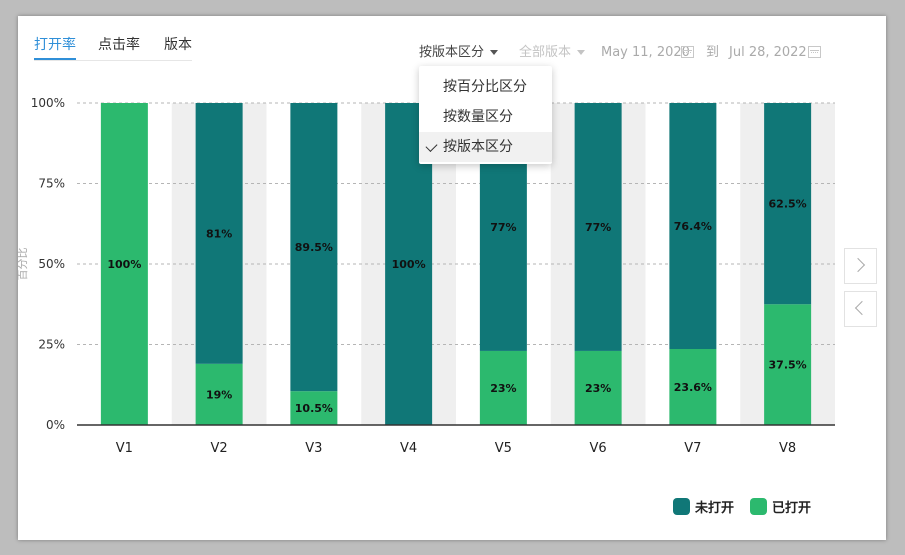 The image size is (905, 555). I want to click on menu-item-by-count: 按数量区分, so click(485, 117).